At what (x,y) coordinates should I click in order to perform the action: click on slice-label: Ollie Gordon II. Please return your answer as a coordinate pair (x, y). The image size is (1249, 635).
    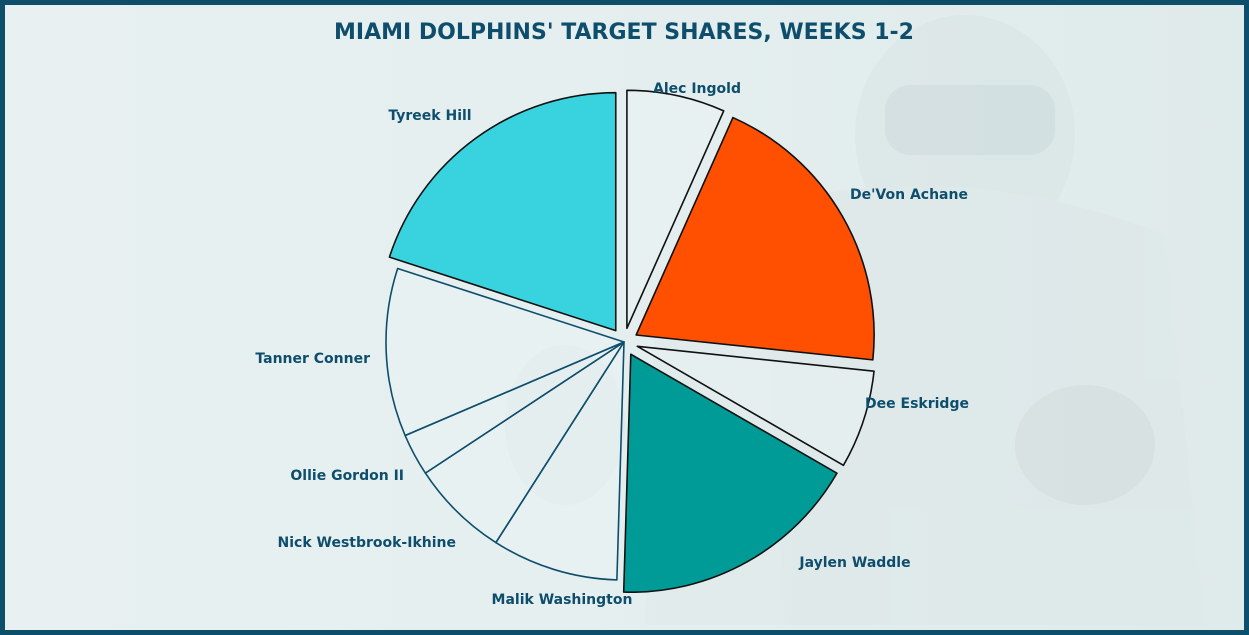
    Looking at the image, I should click on (347, 476).